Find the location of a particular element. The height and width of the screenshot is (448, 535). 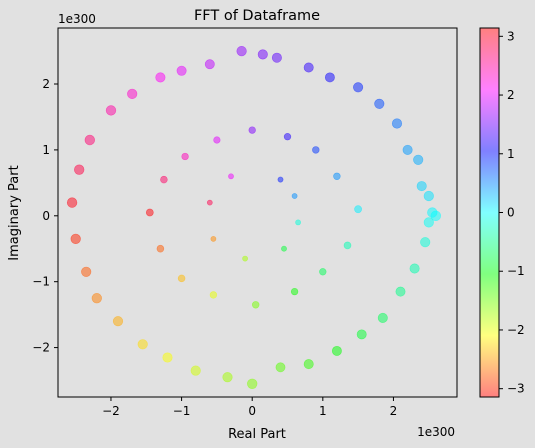

colorbar-tick-label: 3 is located at coordinates (511, 36).